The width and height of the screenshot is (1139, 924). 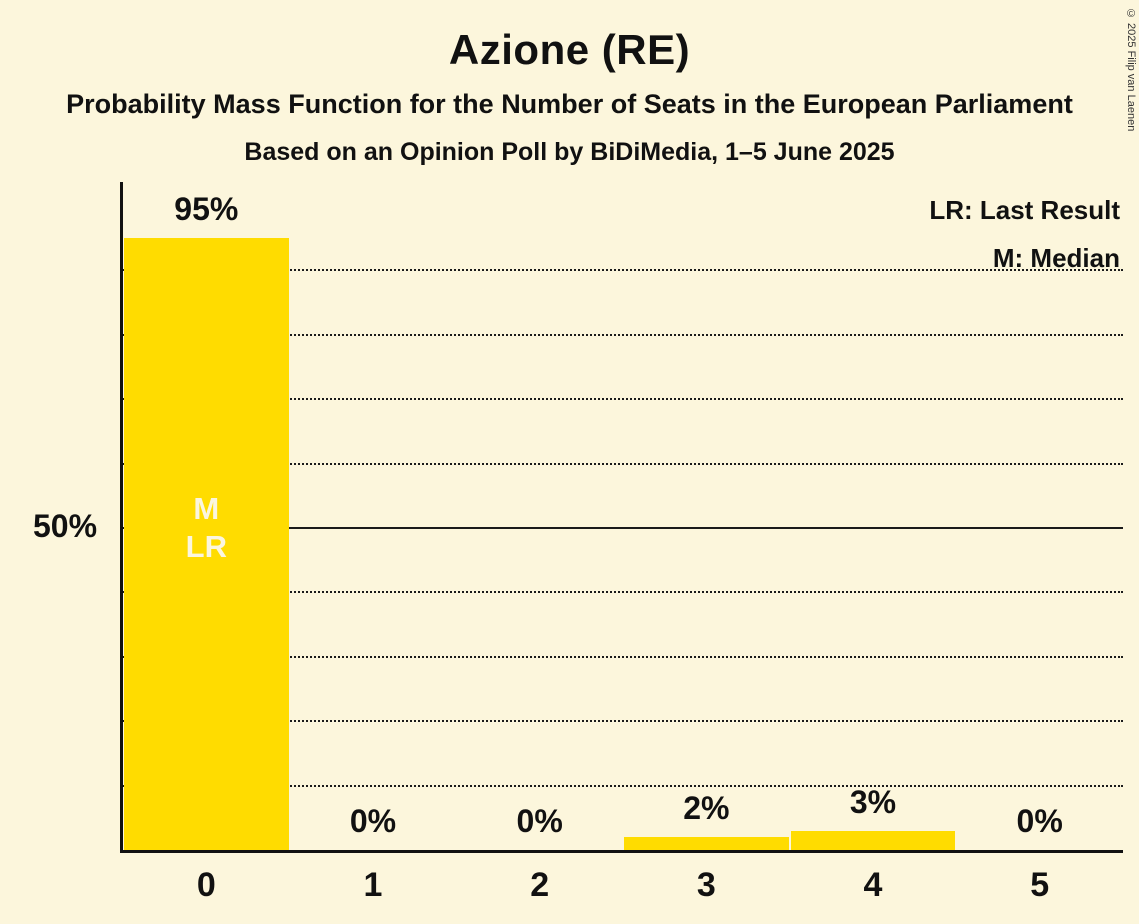 I want to click on x-axis-label-1: 1, so click(x=373, y=885).